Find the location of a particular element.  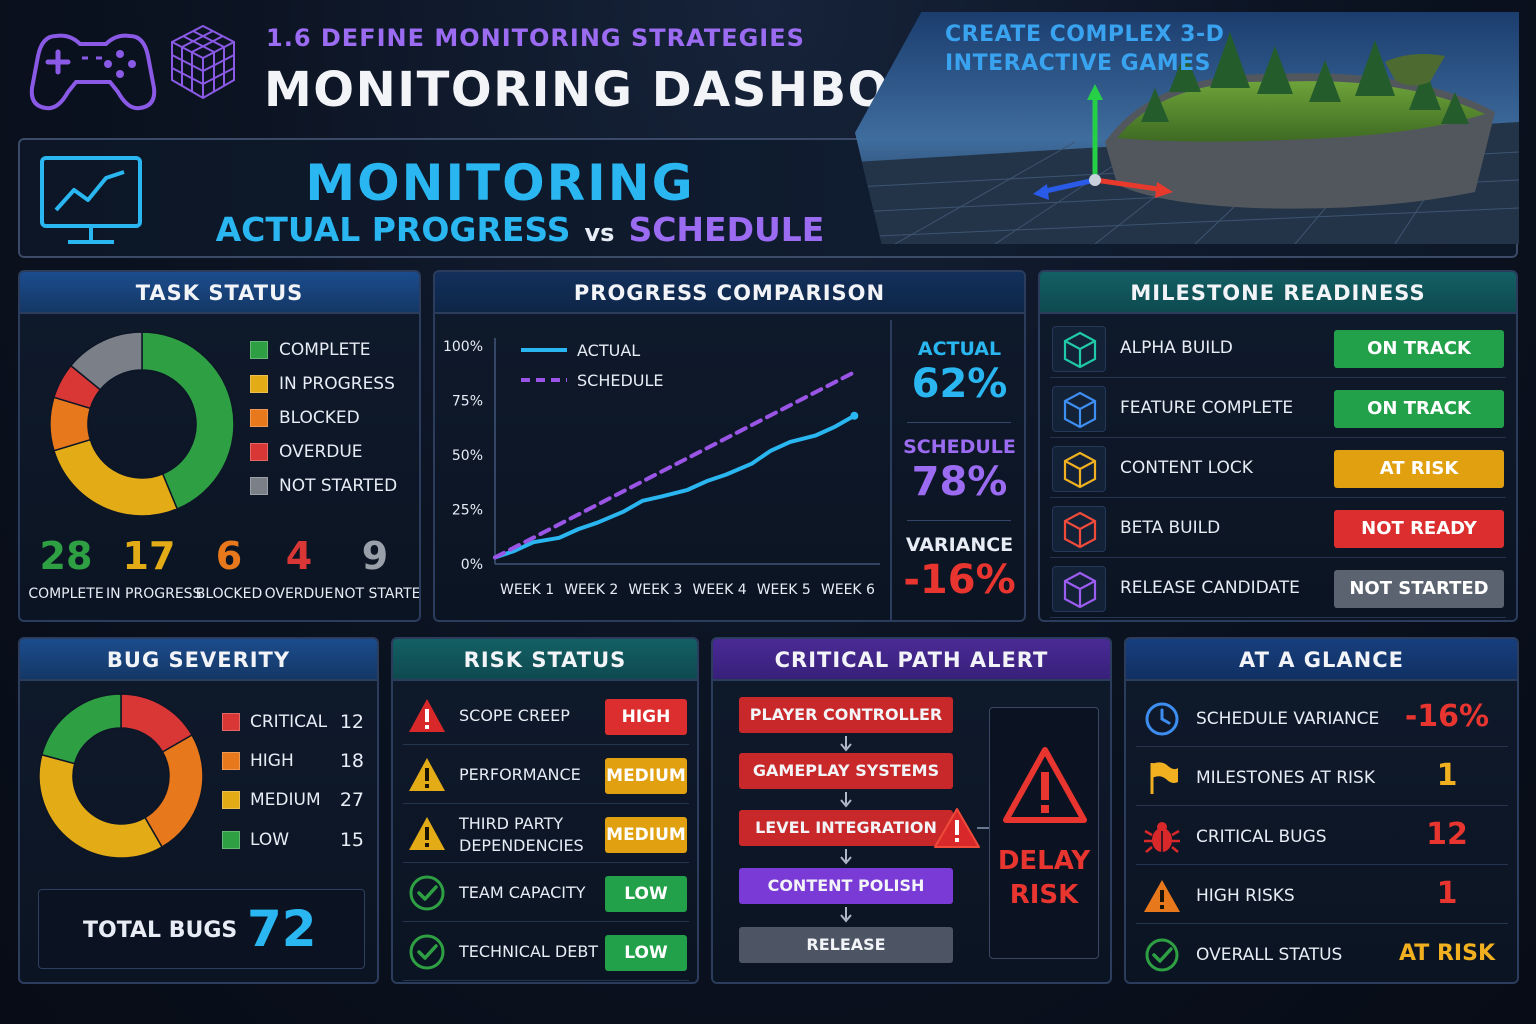

stat-not-started-value: 9 is located at coordinates (375, 556).